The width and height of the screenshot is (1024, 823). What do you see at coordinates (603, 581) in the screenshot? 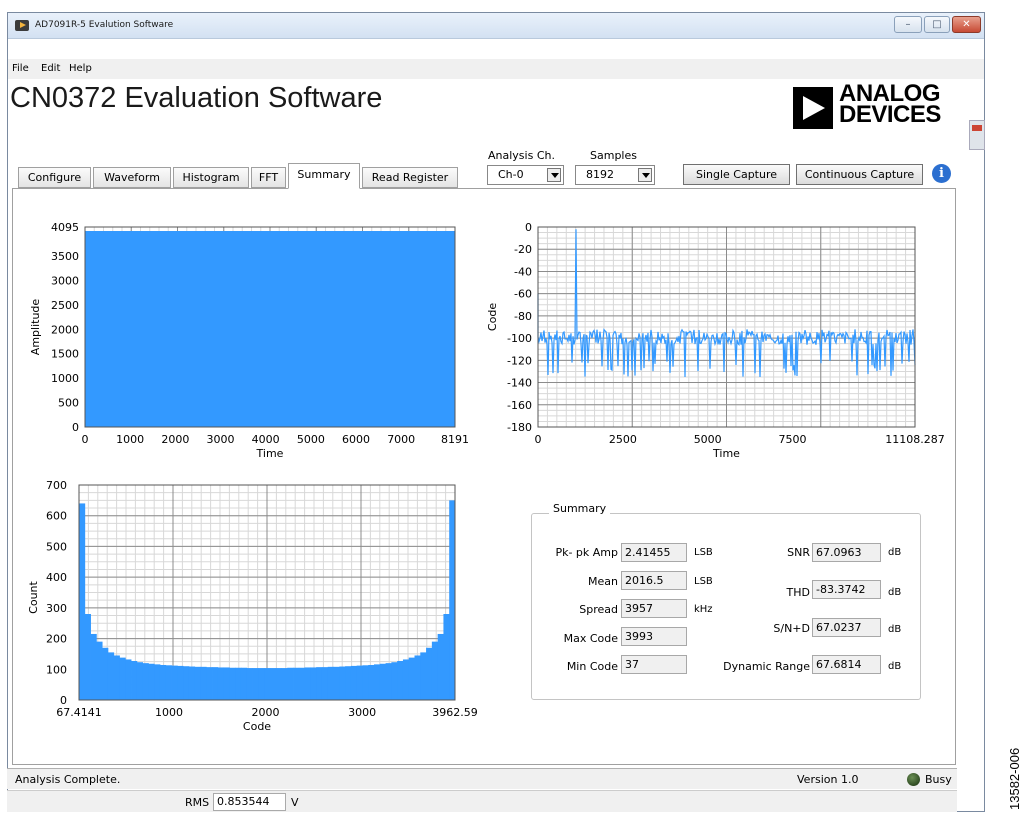
I see `mean-label: Mean` at bounding box center [603, 581].